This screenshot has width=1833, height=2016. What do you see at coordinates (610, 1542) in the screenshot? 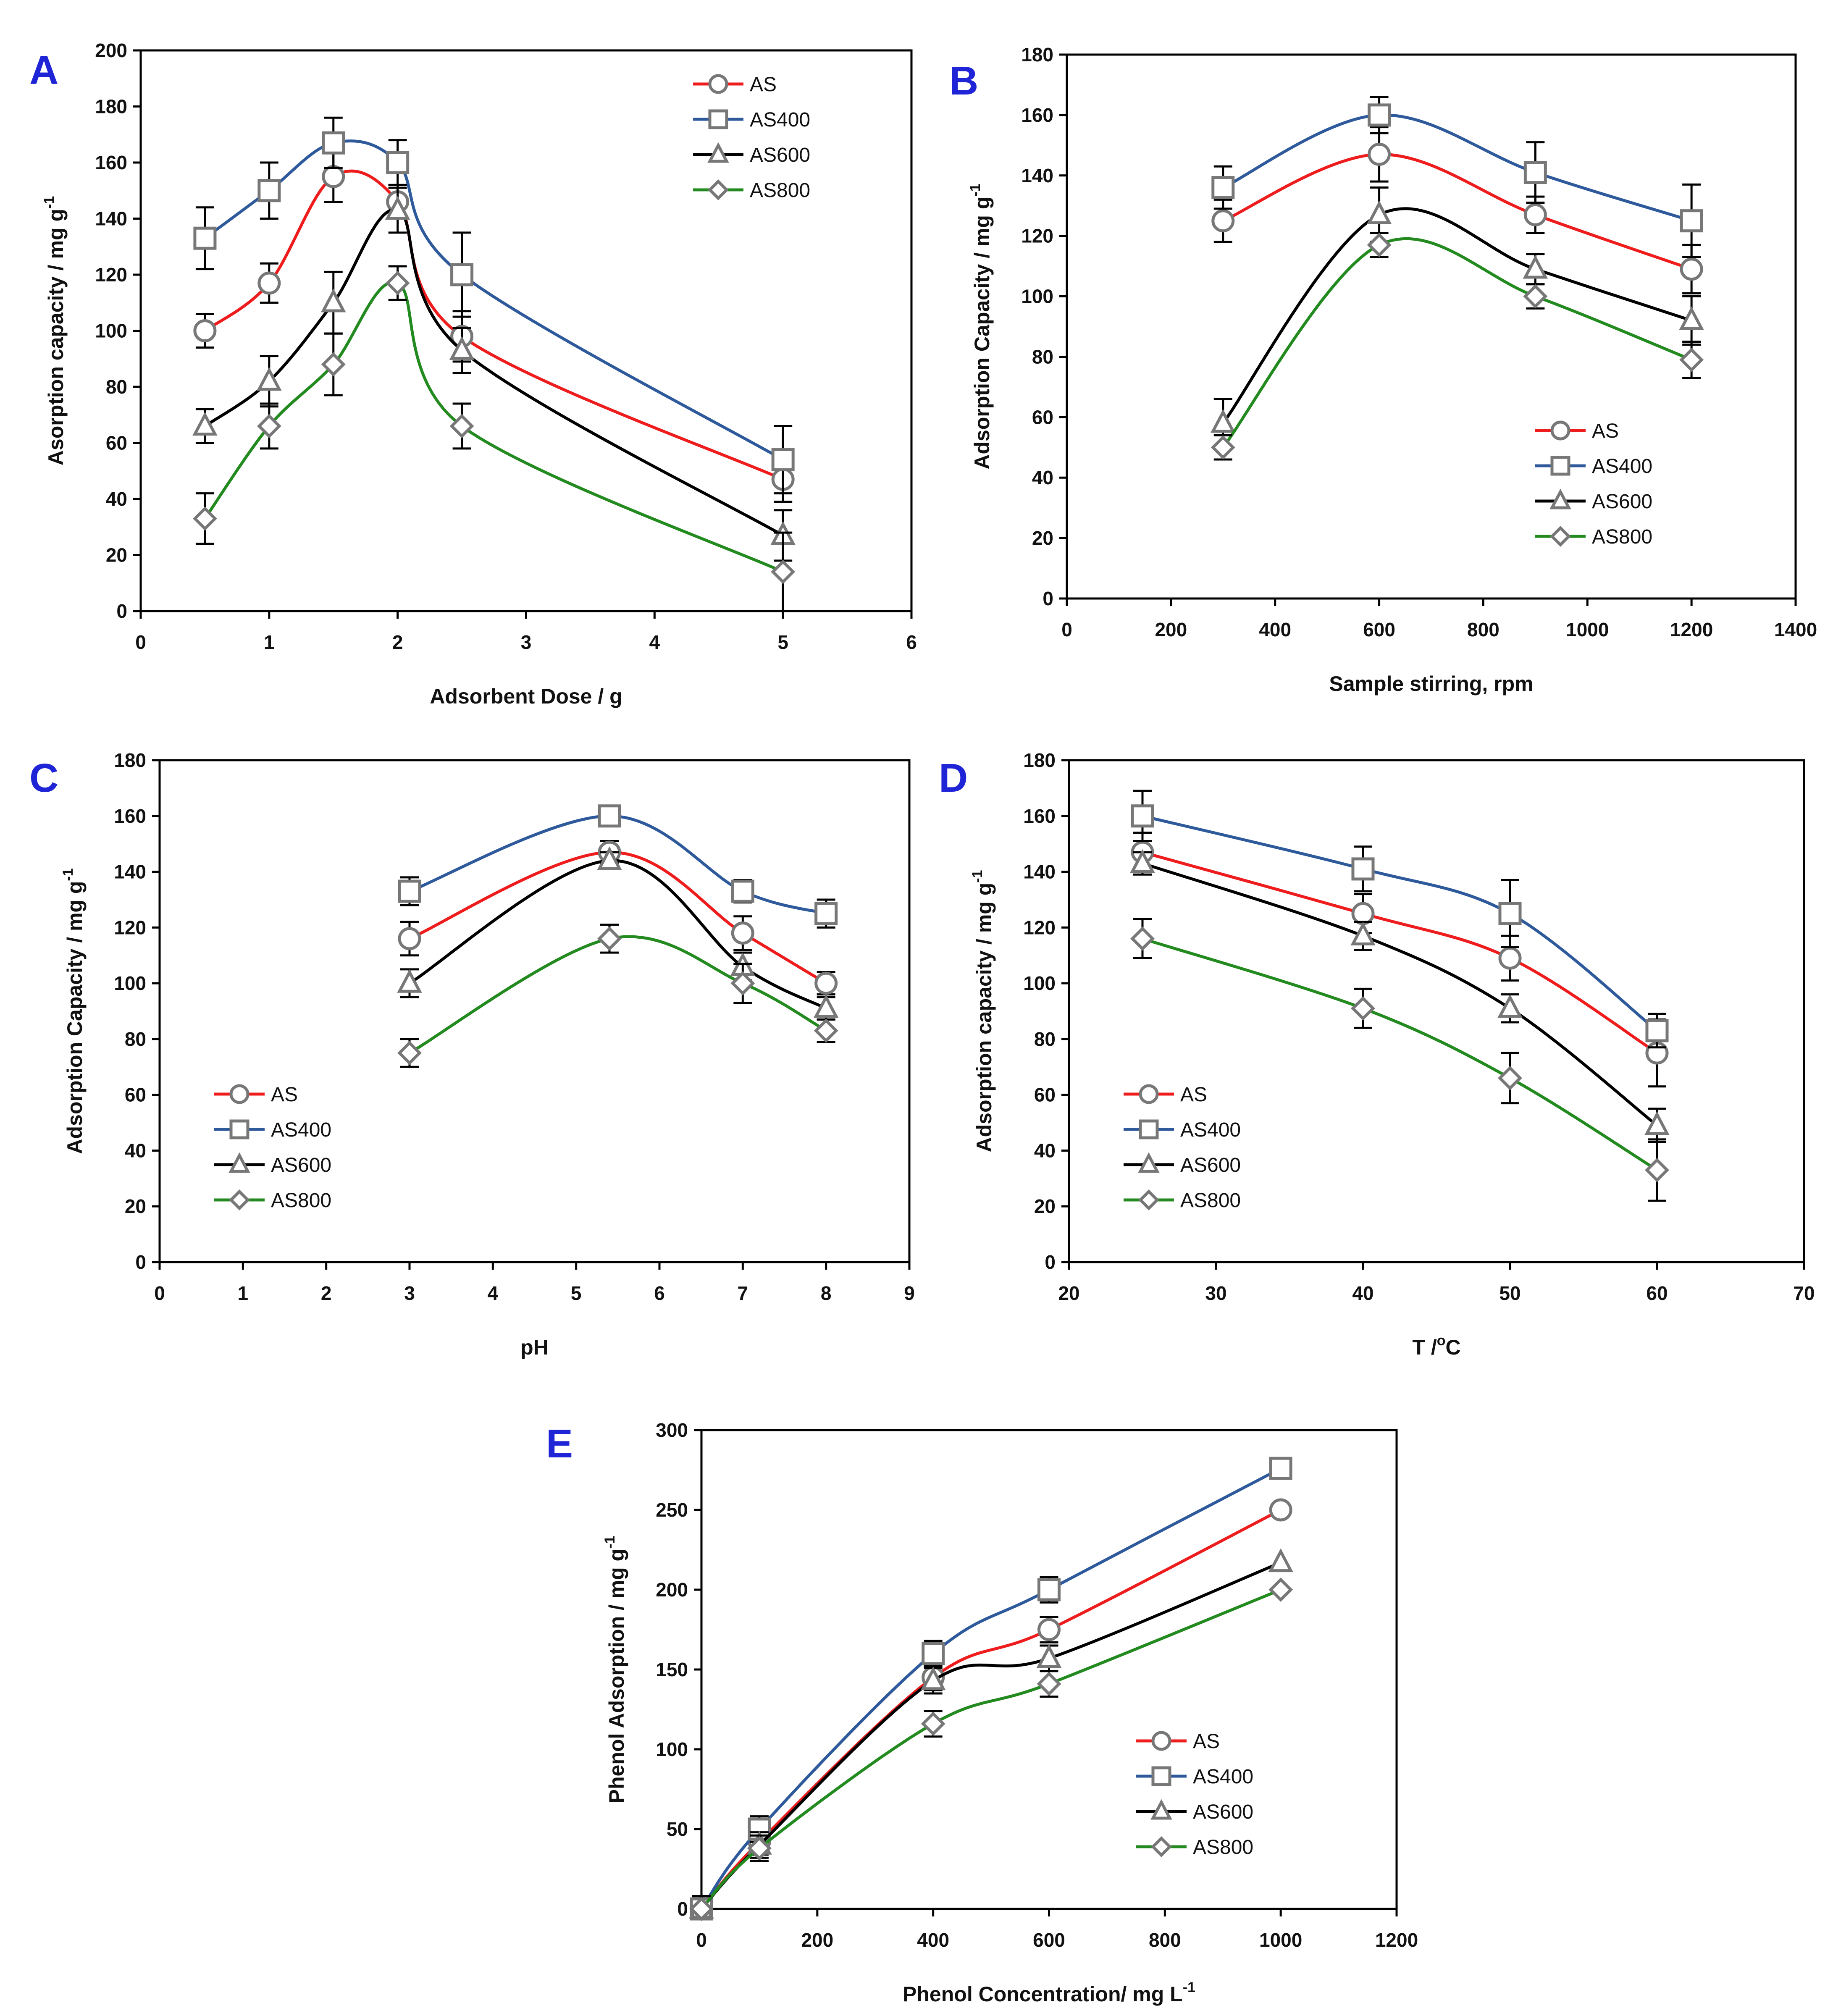
I see `y-axis-label-sup: -1` at bounding box center [610, 1542].